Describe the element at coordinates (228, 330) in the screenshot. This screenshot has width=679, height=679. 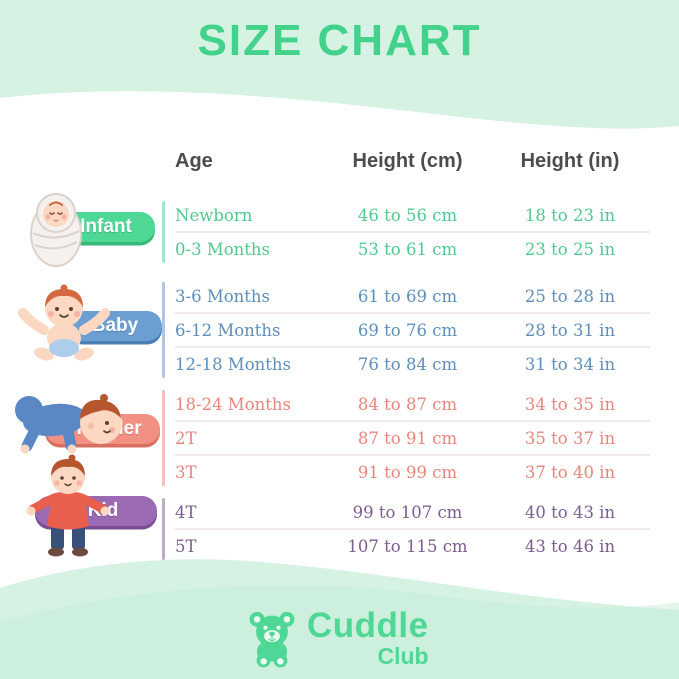
I see `age-cell: 6-12 Months` at that location.